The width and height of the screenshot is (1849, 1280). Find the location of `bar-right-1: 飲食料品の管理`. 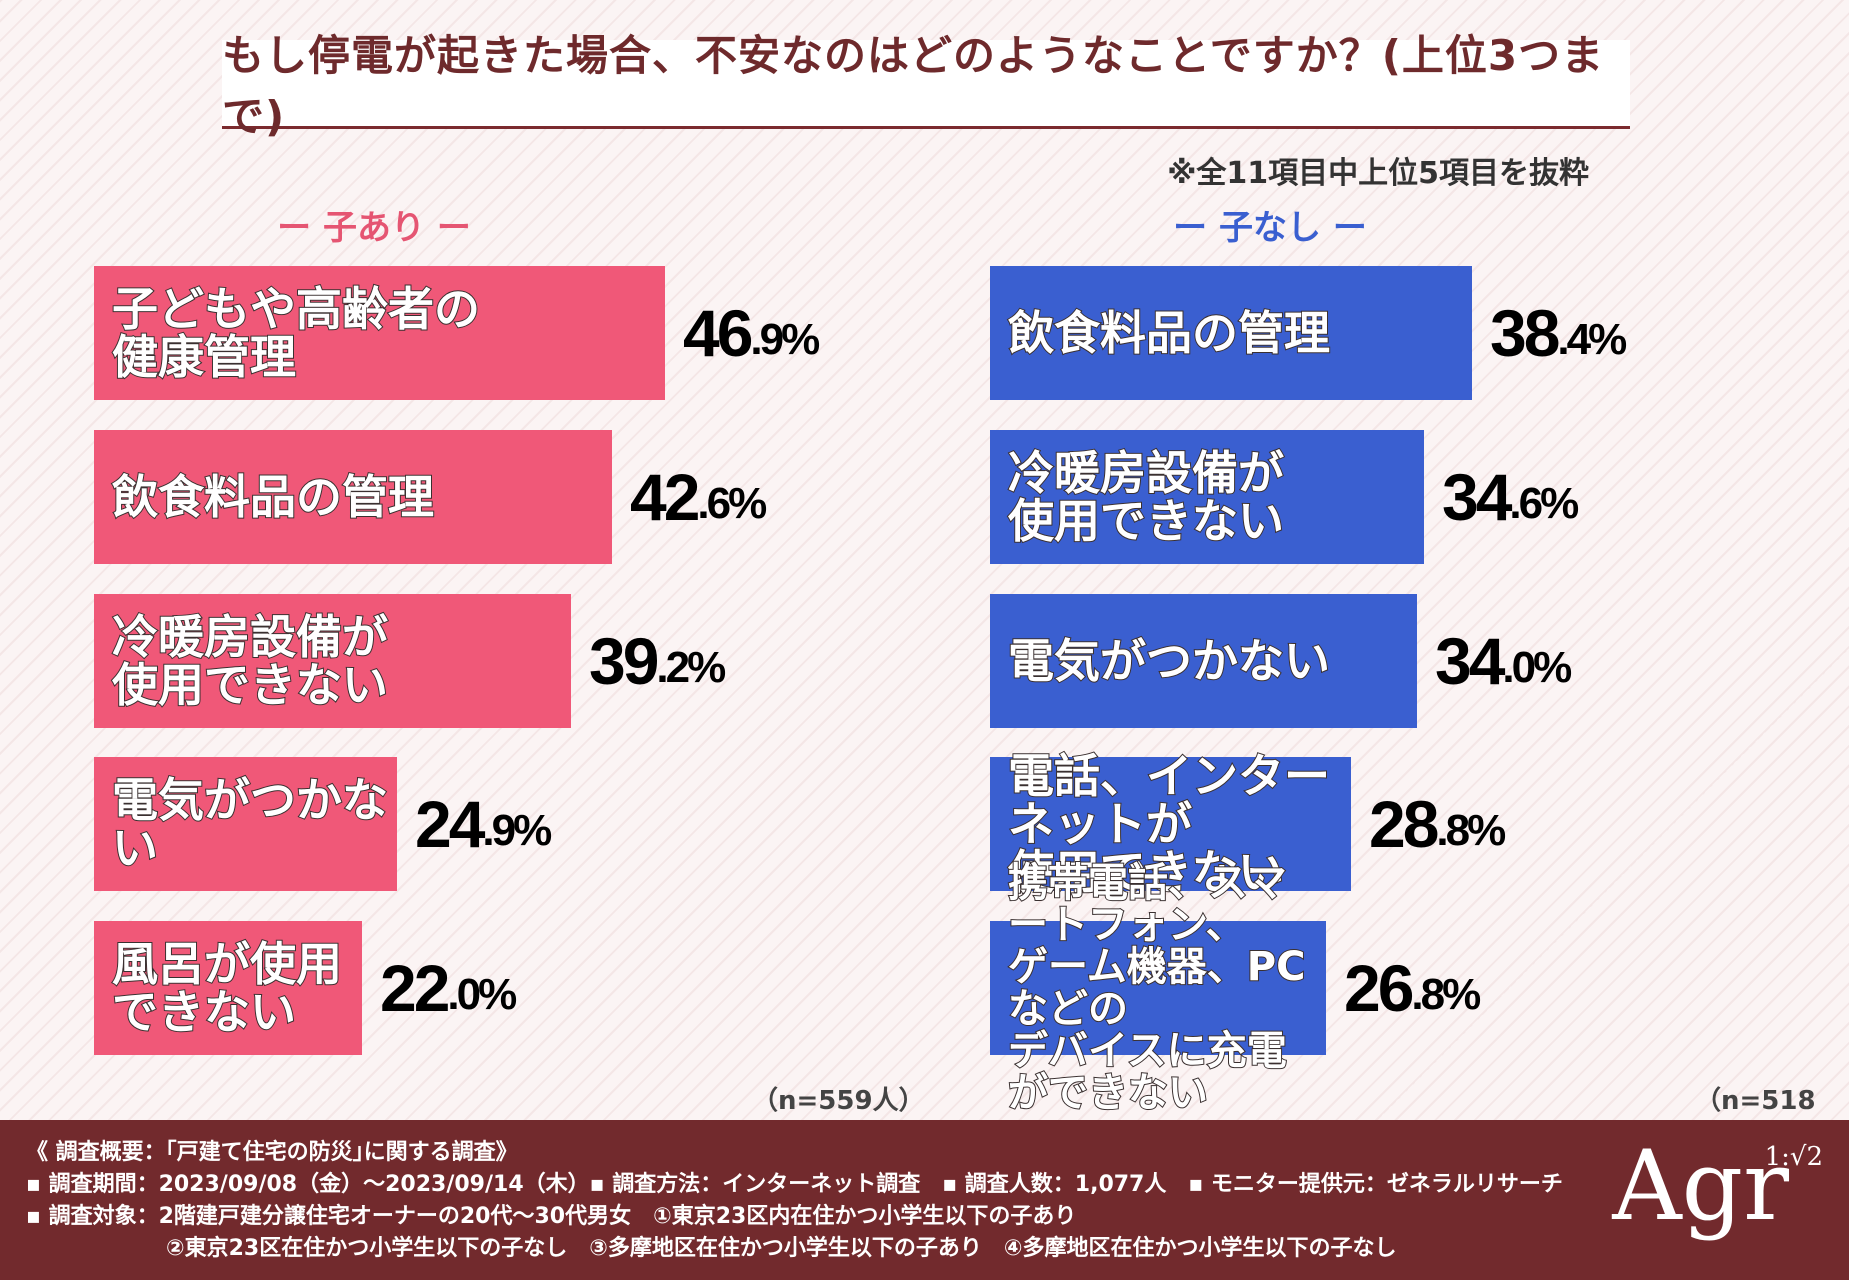

bar-right-1: 飲食料品の管理 is located at coordinates (1231, 333).